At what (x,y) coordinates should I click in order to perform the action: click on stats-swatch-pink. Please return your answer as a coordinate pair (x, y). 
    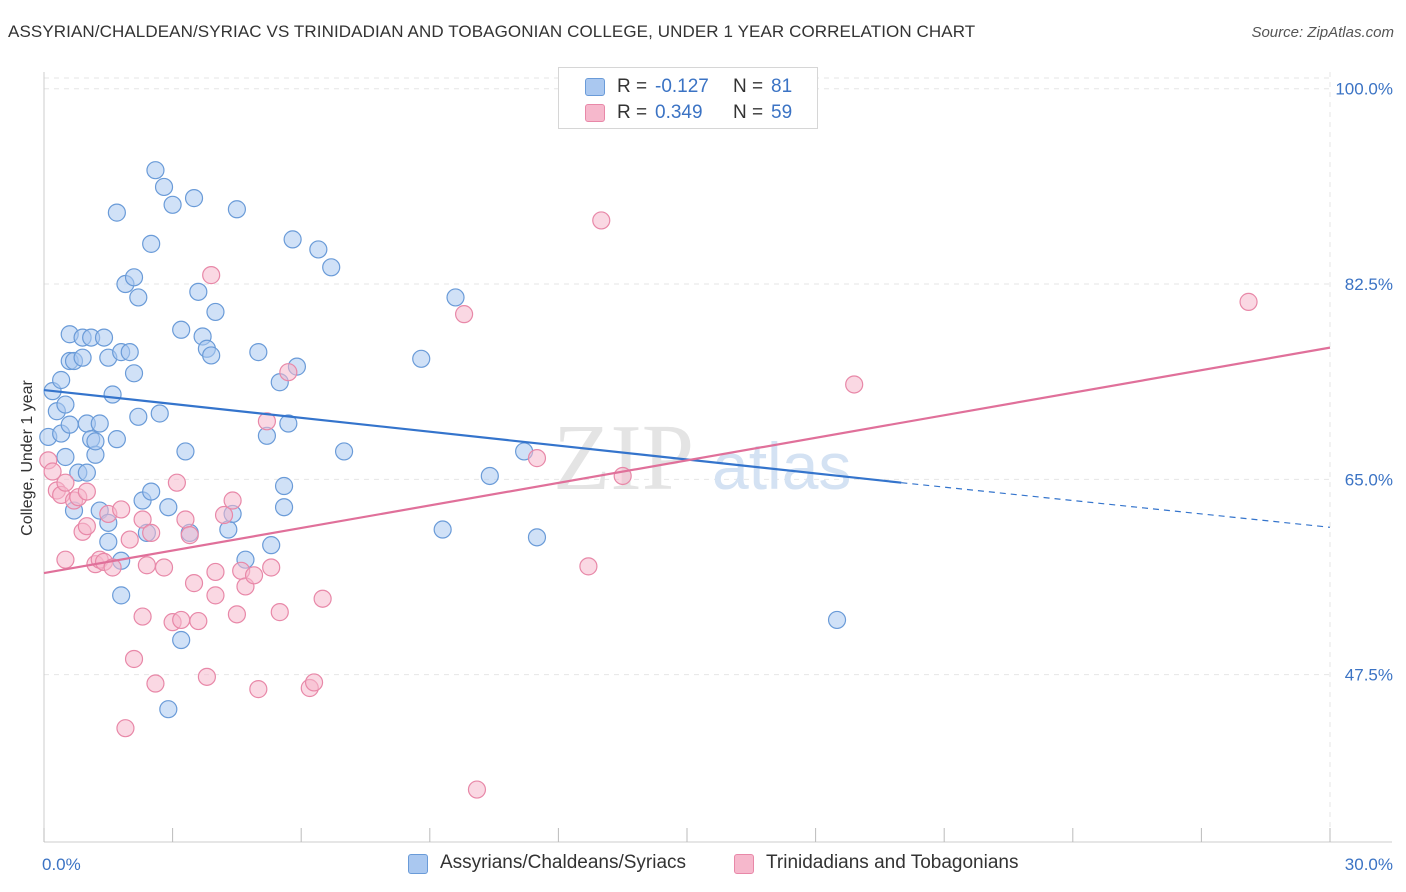
    Looking at the image, I should click on (595, 113).